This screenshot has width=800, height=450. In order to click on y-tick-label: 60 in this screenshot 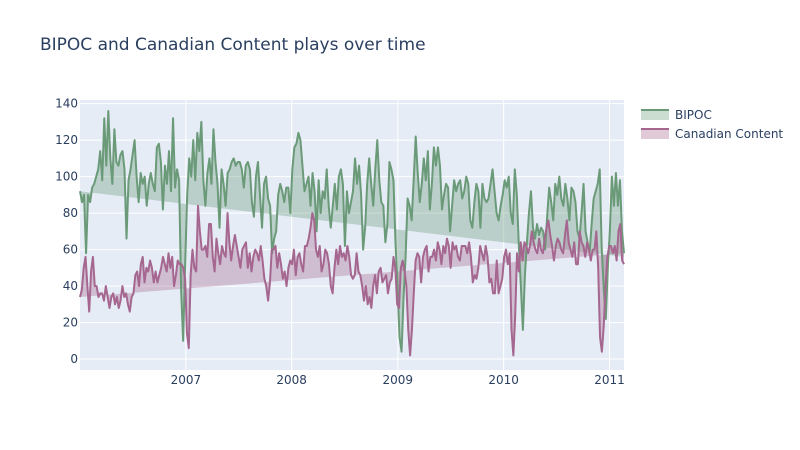, I will do `click(70, 250)`.